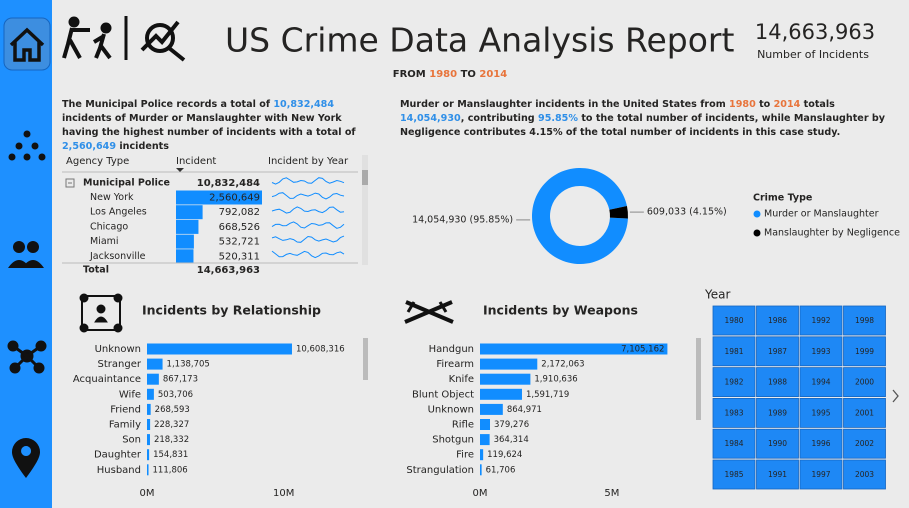 The image size is (909, 508). I want to click on category-label: Rifle, so click(463, 425).